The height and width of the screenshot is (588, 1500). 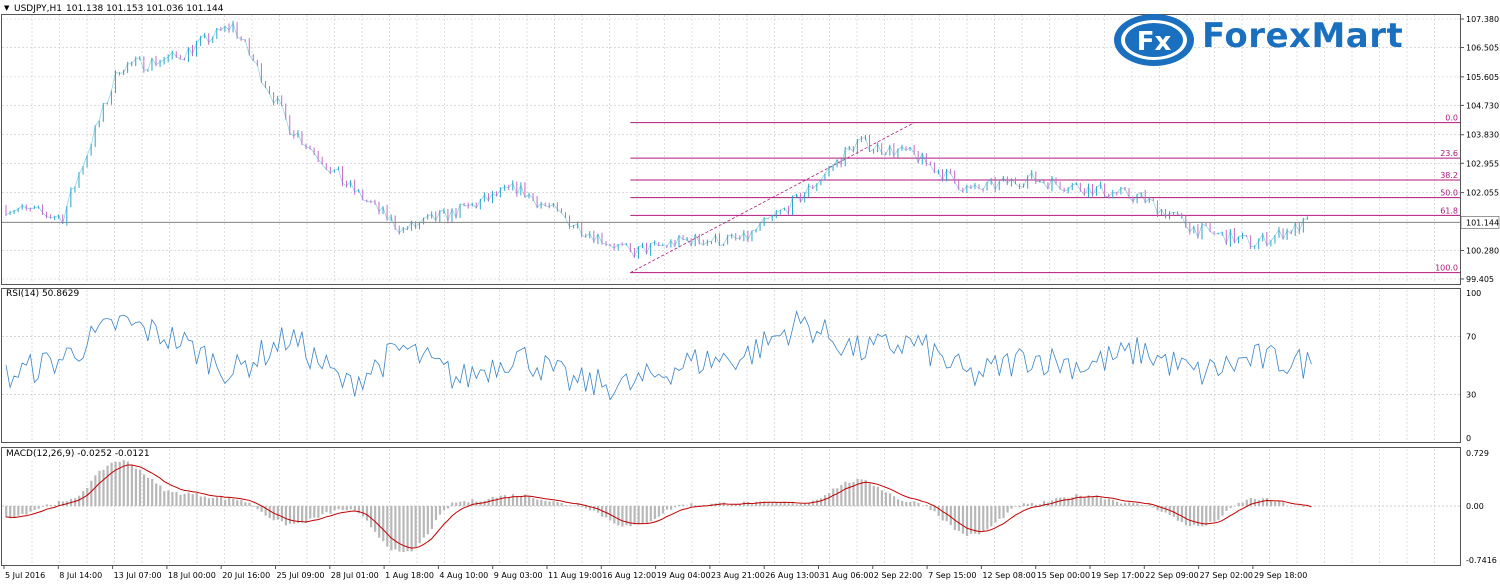 I want to click on macd-axis-label: 0.00, so click(x=1475, y=506).